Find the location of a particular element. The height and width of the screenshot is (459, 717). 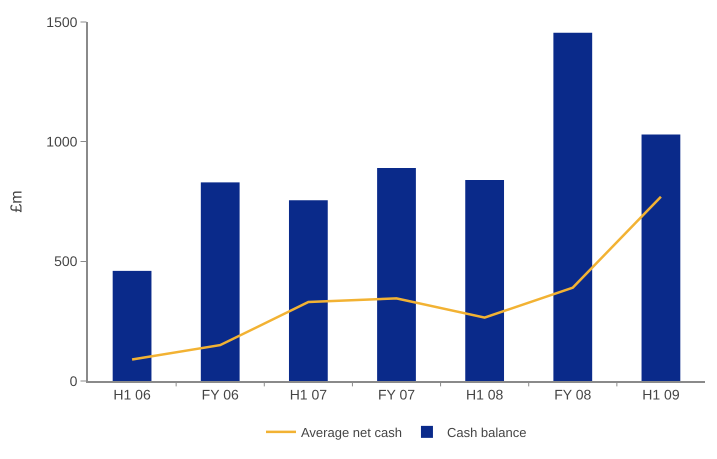

legend-label: Average net cash is located at coordinates (351, 432).